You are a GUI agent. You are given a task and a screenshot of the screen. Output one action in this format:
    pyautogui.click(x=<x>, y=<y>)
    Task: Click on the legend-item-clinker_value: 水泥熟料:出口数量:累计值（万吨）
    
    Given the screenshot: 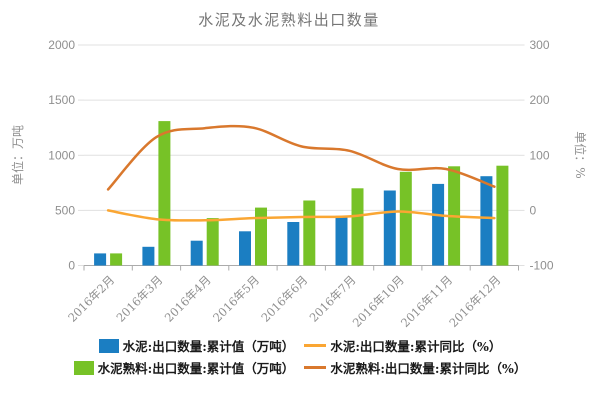 What is the action you would take?
    pyautogui.click(x=184, y=367)
    